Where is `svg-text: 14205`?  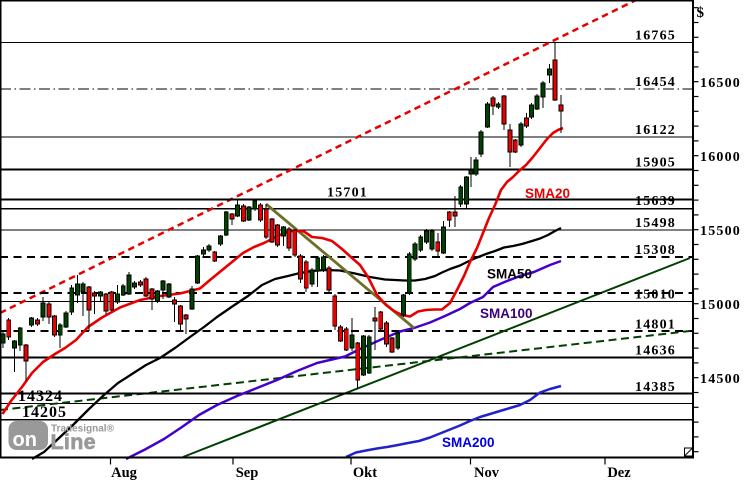
svg-text: 14205 is located at coordinates (44, 412).